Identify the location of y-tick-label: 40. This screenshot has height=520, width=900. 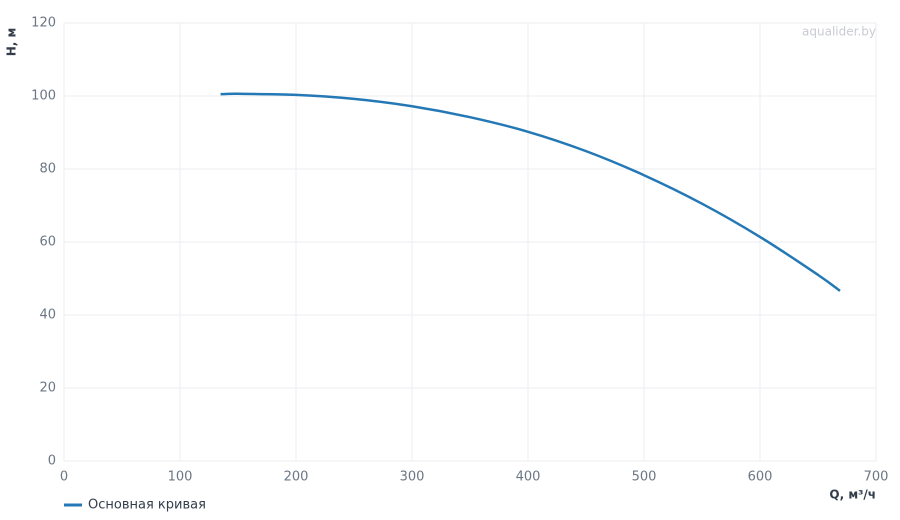
(47, 315).